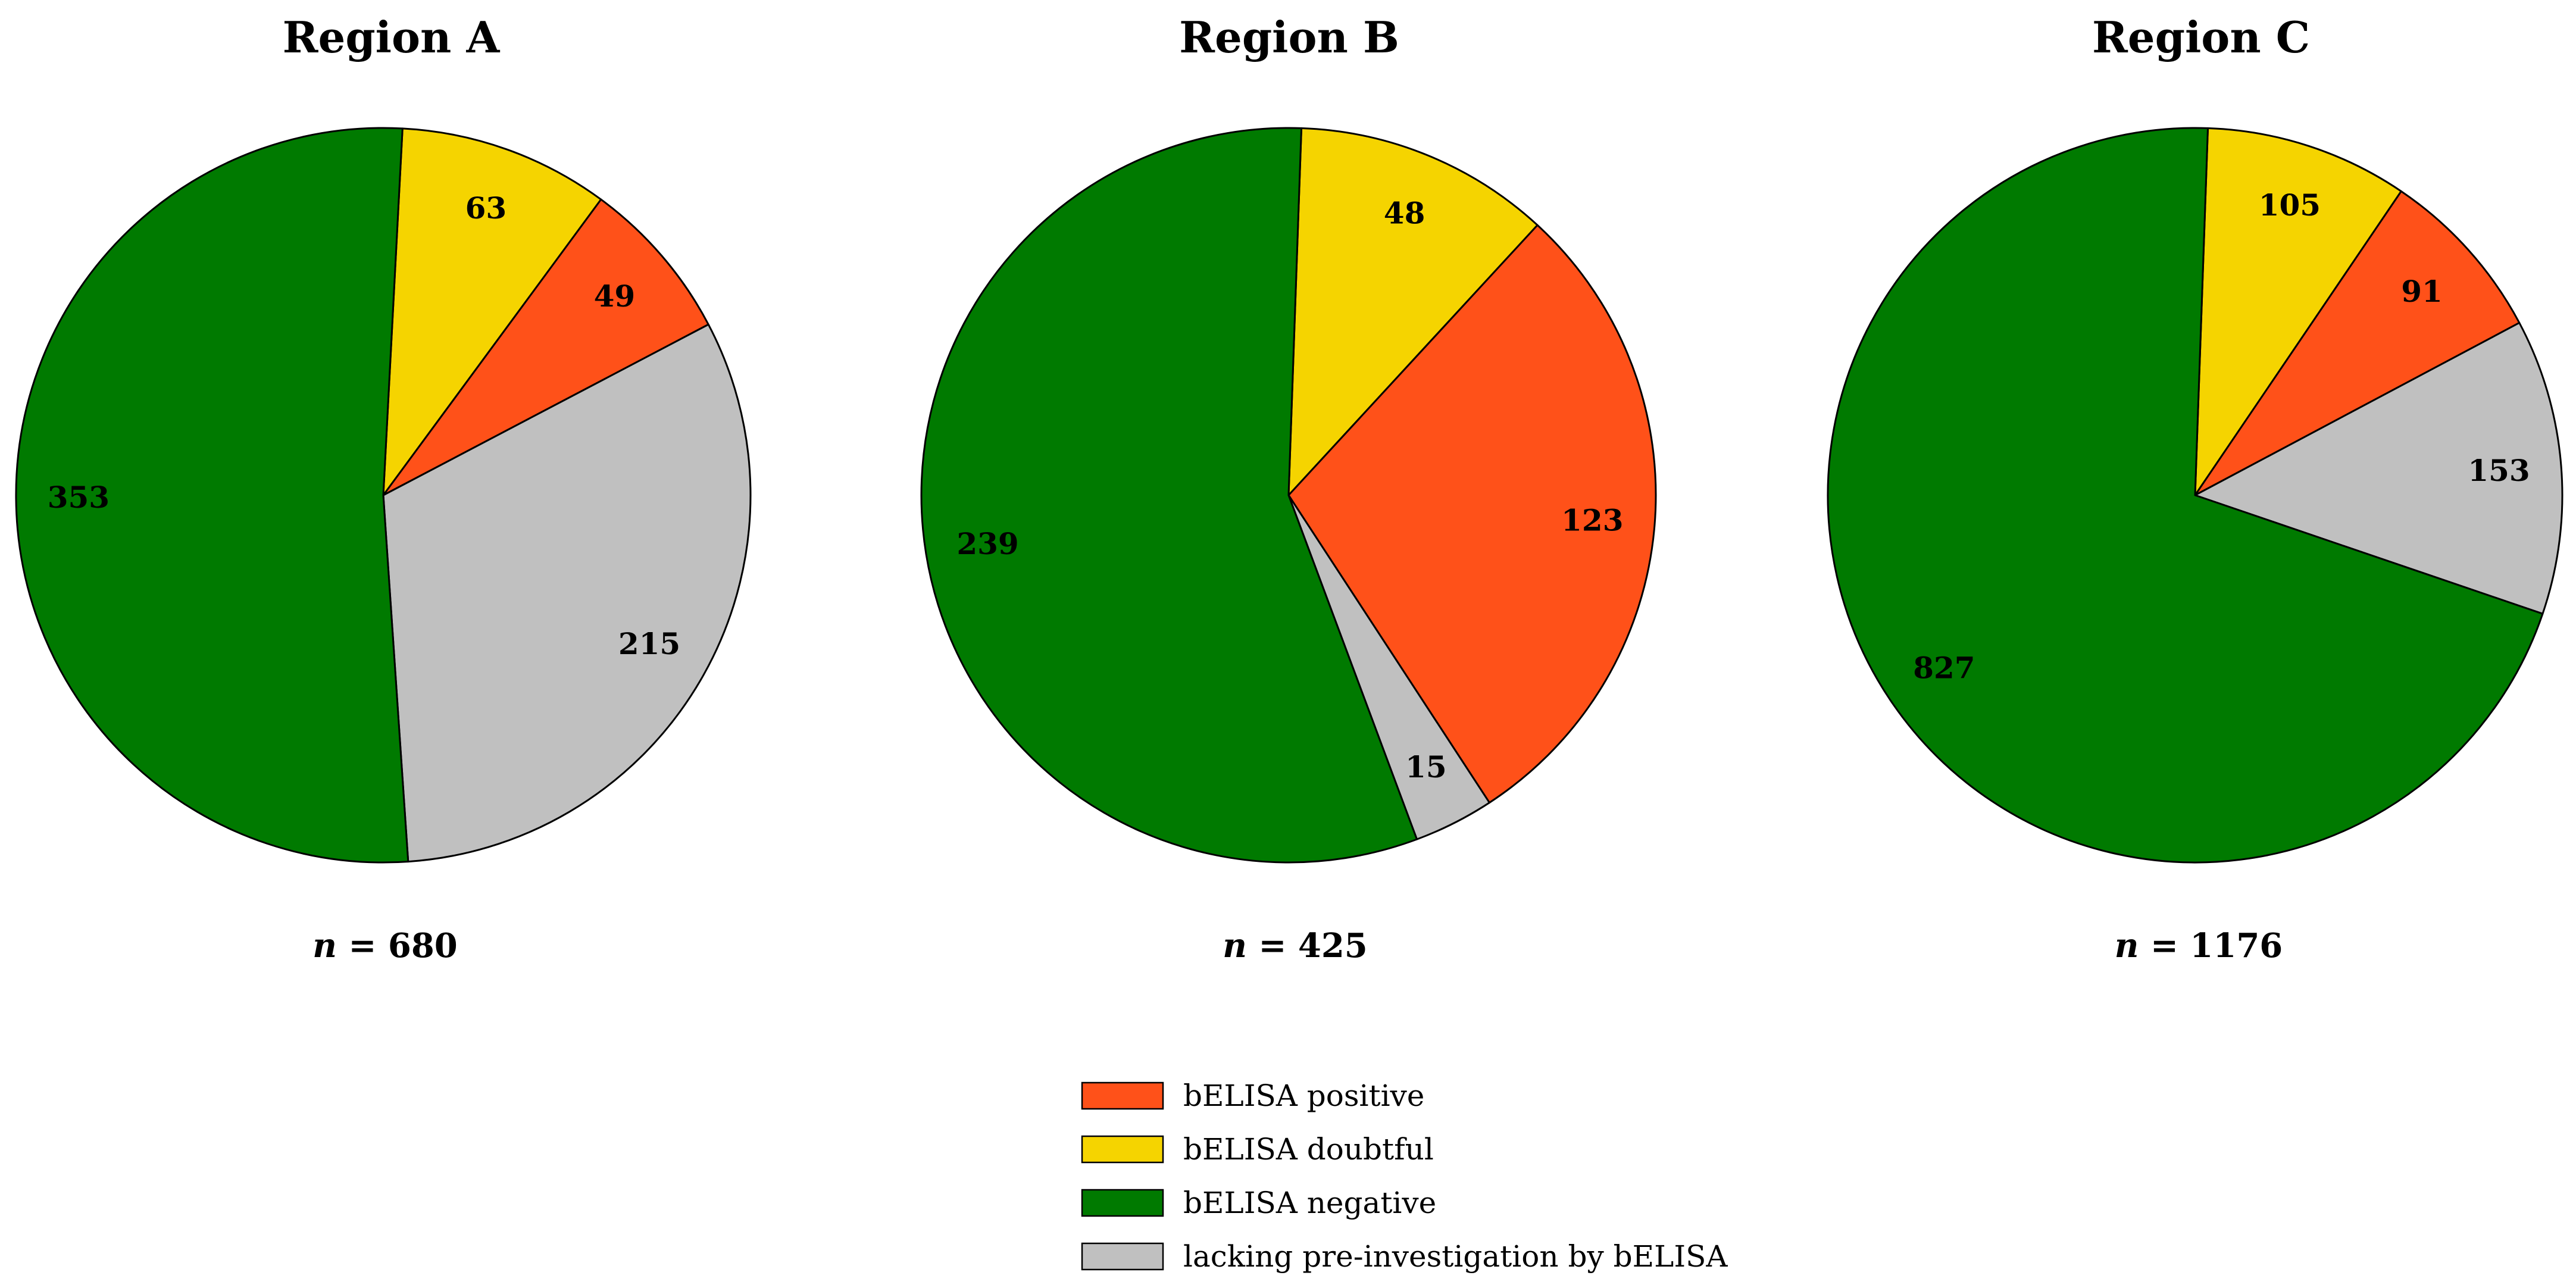 The width and height of the screenshot is (2576, 1288). I want to click on legend-item: lacking pre-investigation by bELISA, so click(1404, 1256).